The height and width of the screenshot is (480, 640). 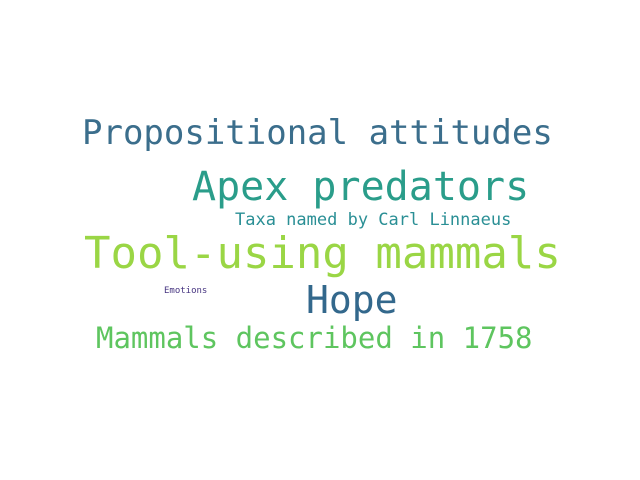 What do you see at coordinates (352, 300) in the screenshot?
I see `word-hope: Hope` at bounding box center [352, 300].